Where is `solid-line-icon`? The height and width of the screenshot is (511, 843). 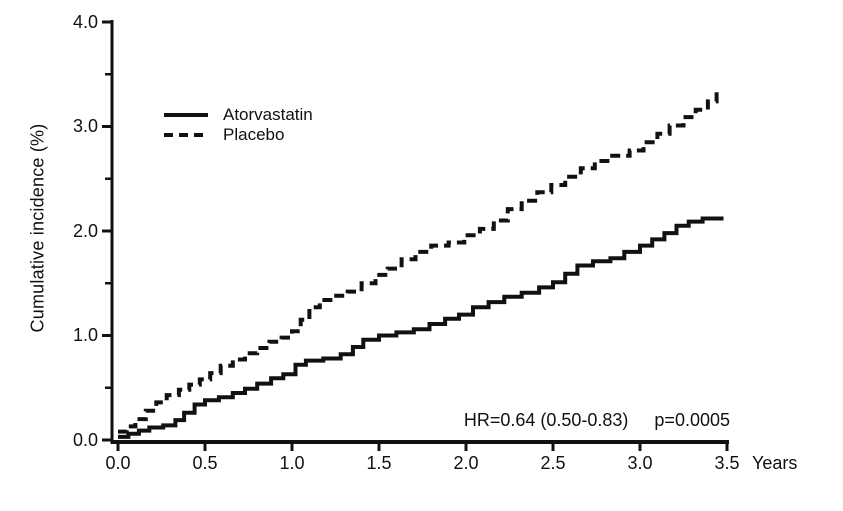 solid-line-icon is located at coordinates (186, 115).